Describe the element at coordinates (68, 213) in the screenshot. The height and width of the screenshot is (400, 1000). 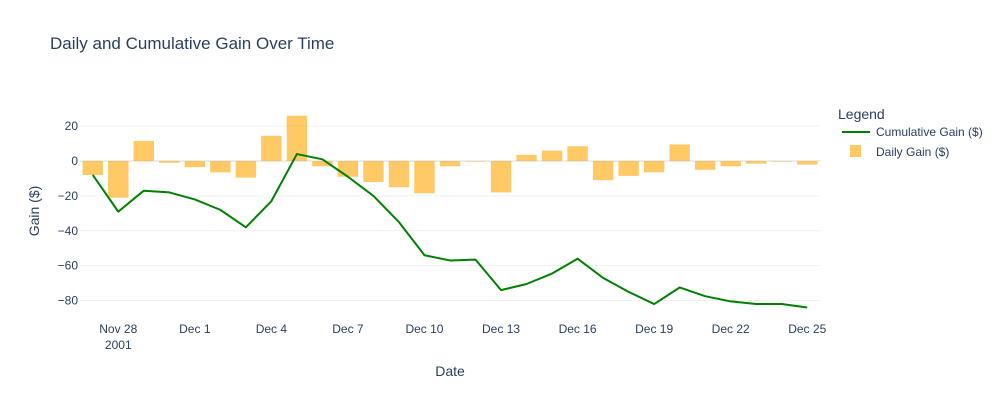
I see `y-axis-ticks: 20 0 −20 −40 −60 −80` at that location.